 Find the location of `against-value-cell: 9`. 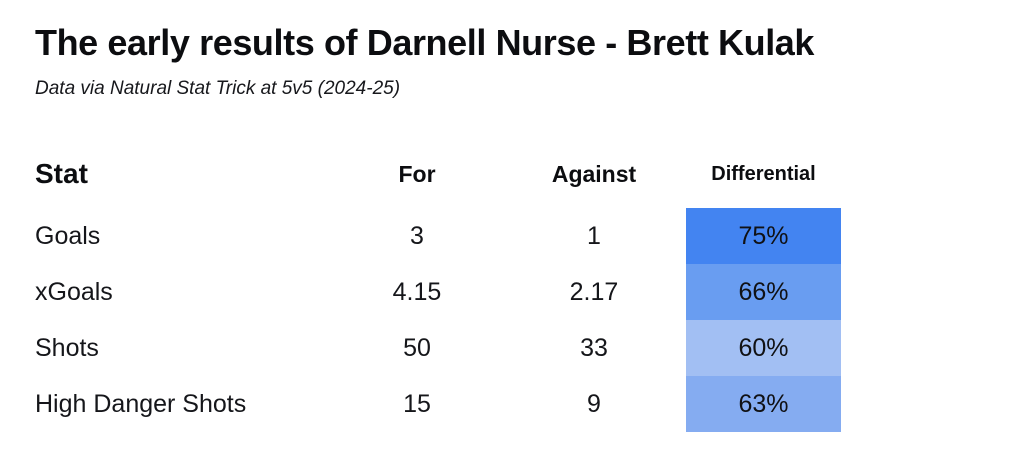

against-value-cell: 9 is located at coordinates (594, 403).